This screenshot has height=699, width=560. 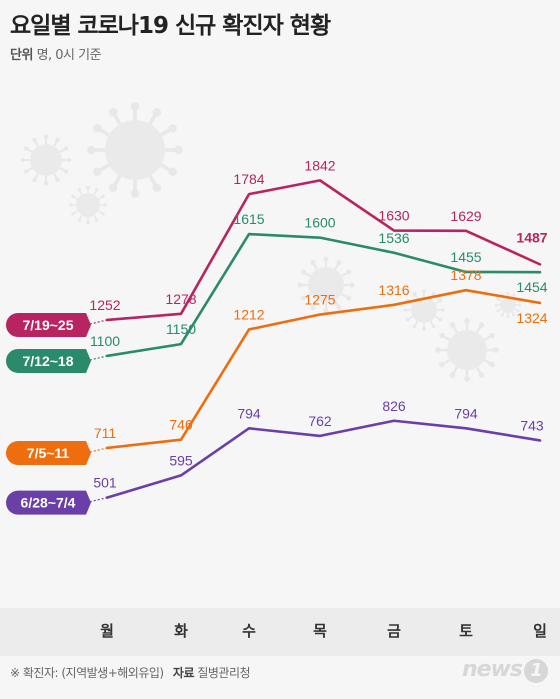 I want to click on data-label: 1252, so click(x=104, y=305).